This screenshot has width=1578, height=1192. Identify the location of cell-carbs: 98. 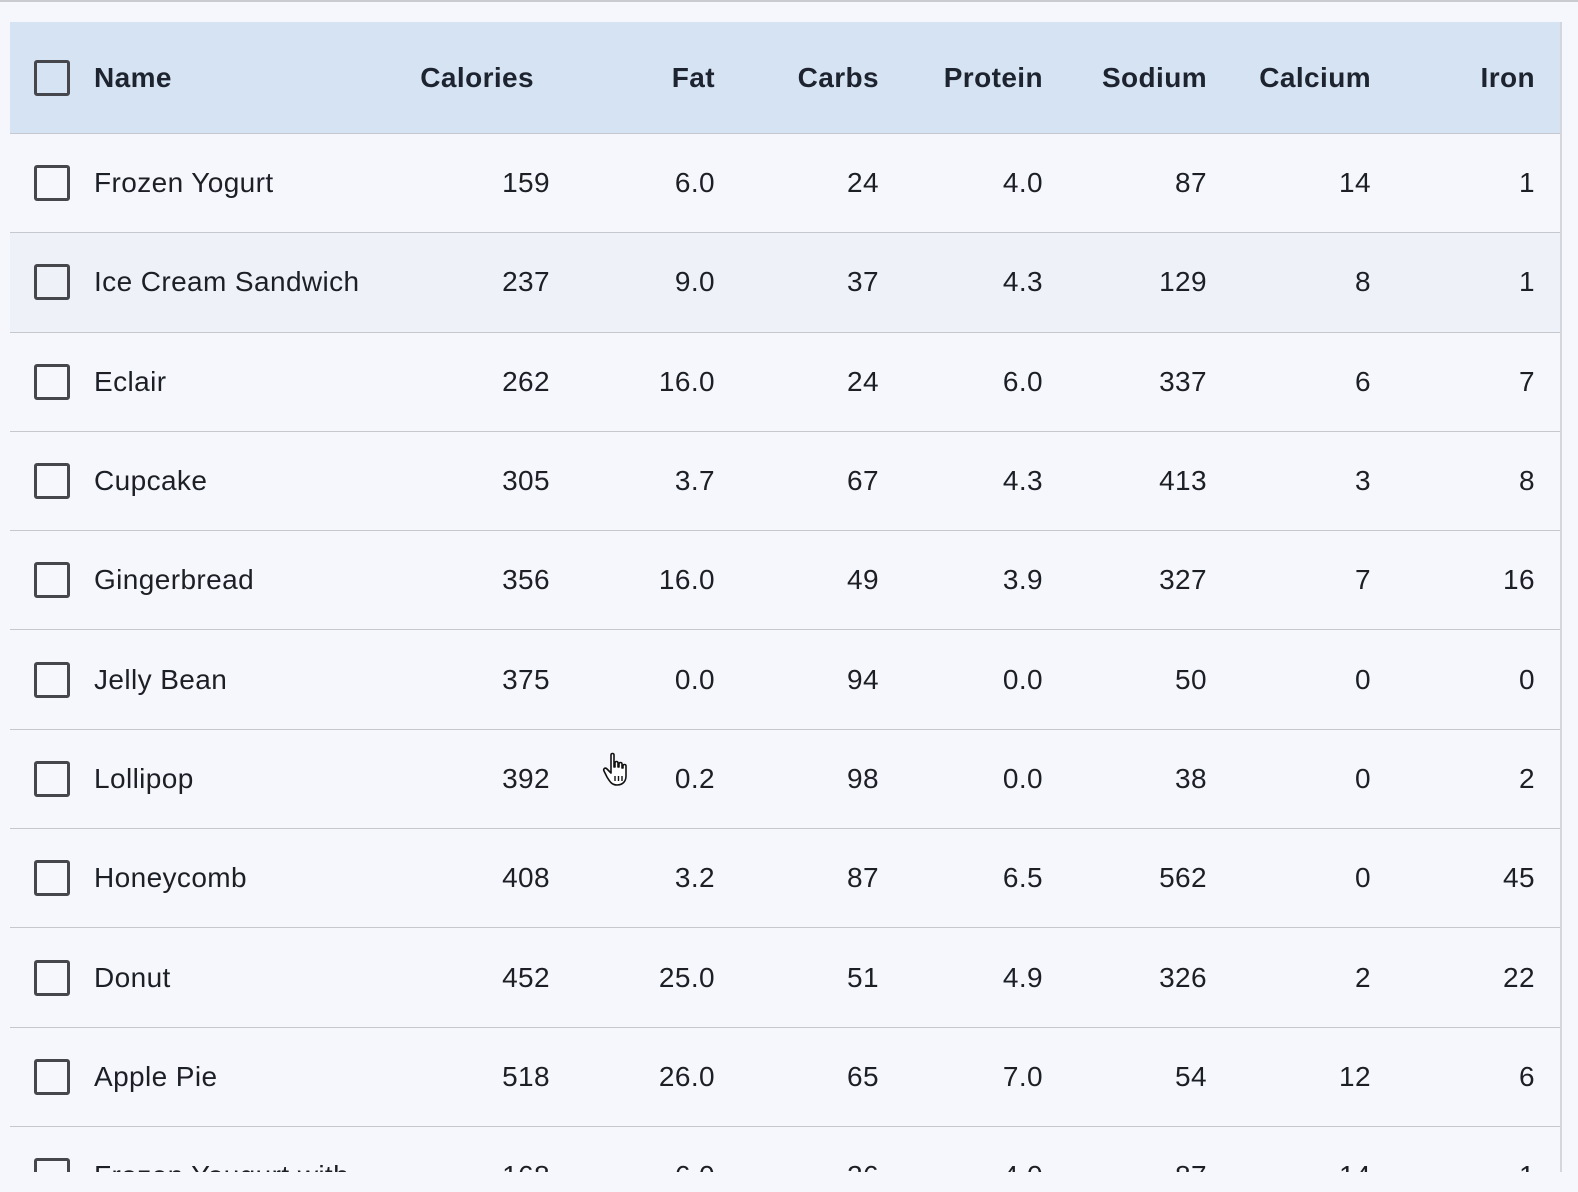
(863, 778).